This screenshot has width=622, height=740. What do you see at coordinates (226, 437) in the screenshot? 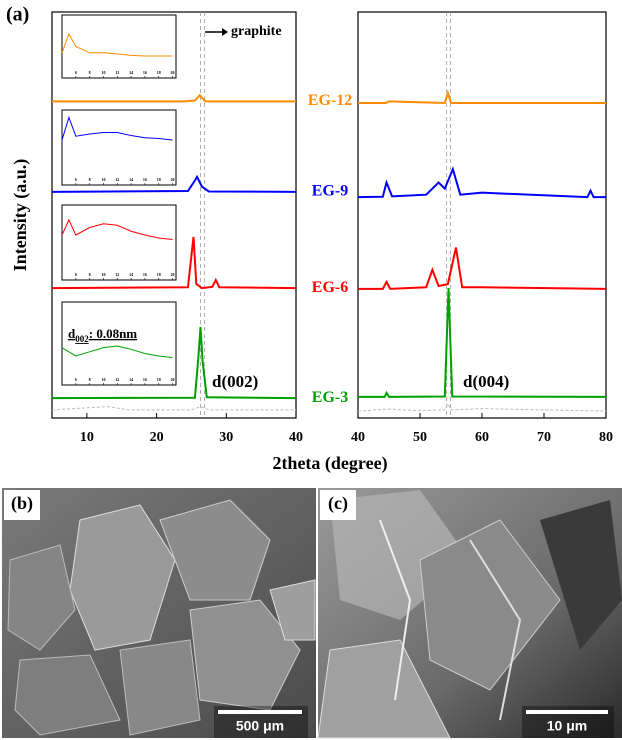
I see `x-tick-label: 30` at bounding box center [226, 437].